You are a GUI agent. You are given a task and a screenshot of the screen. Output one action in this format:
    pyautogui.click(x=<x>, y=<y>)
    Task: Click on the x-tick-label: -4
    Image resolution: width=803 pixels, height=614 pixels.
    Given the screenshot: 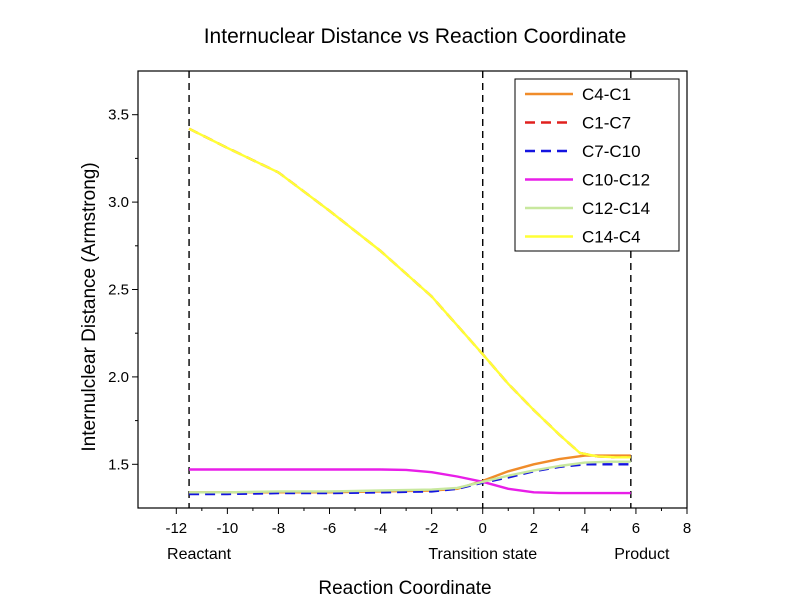 What is the action you would take?
    pyautogui.click(x=380, y=528)
    